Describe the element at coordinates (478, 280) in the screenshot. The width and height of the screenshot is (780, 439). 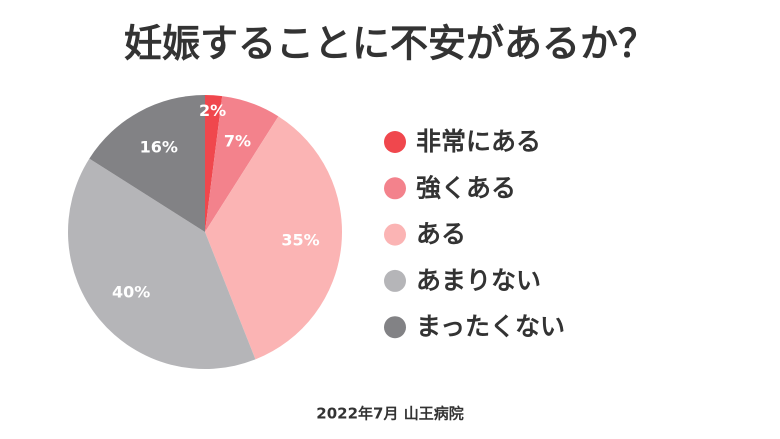
I see `legend-text: あまりない` at that location.